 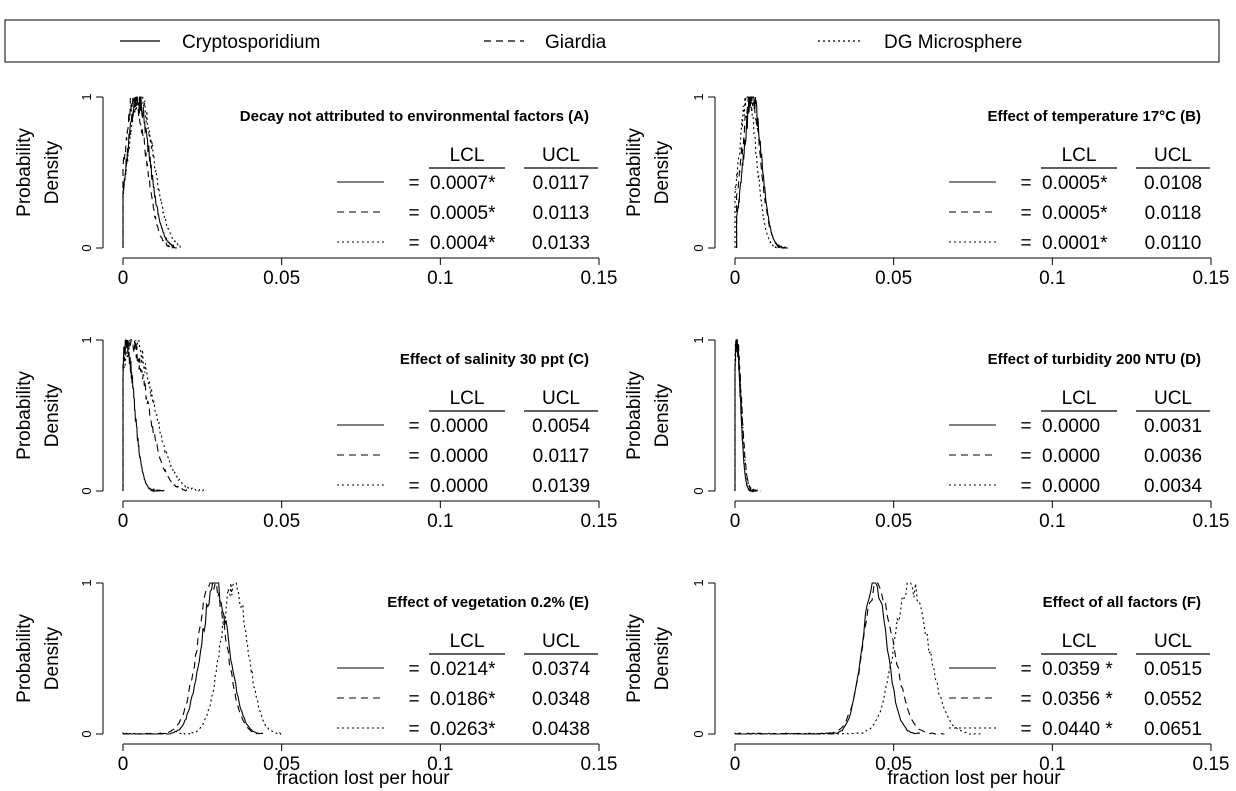 I want to click on ci-row-ucl: 0.0054, so click(x=561, y=426).